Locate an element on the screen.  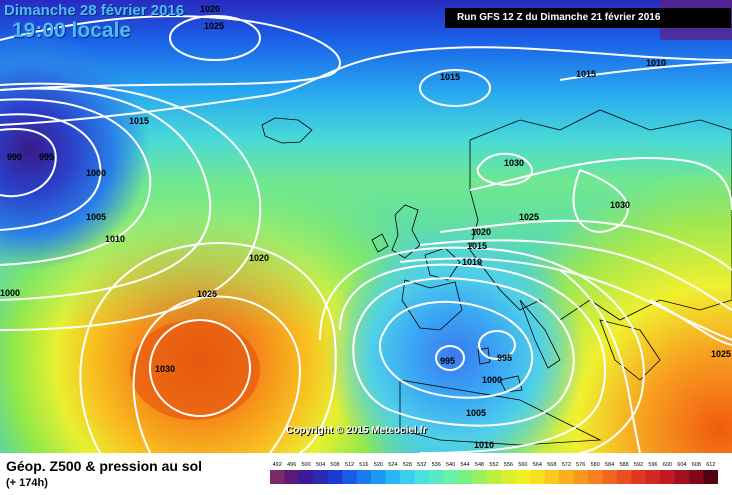
scale-tick-label: 576 is located at coordinates (580, 465).